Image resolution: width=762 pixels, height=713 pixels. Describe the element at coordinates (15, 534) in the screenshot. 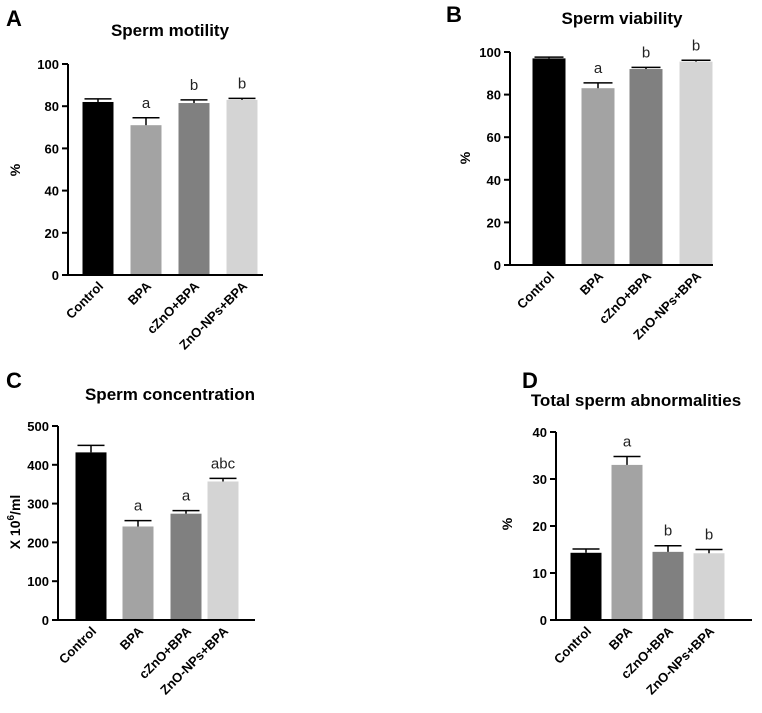

I see `y-axis-label-main: X 10` at that location.